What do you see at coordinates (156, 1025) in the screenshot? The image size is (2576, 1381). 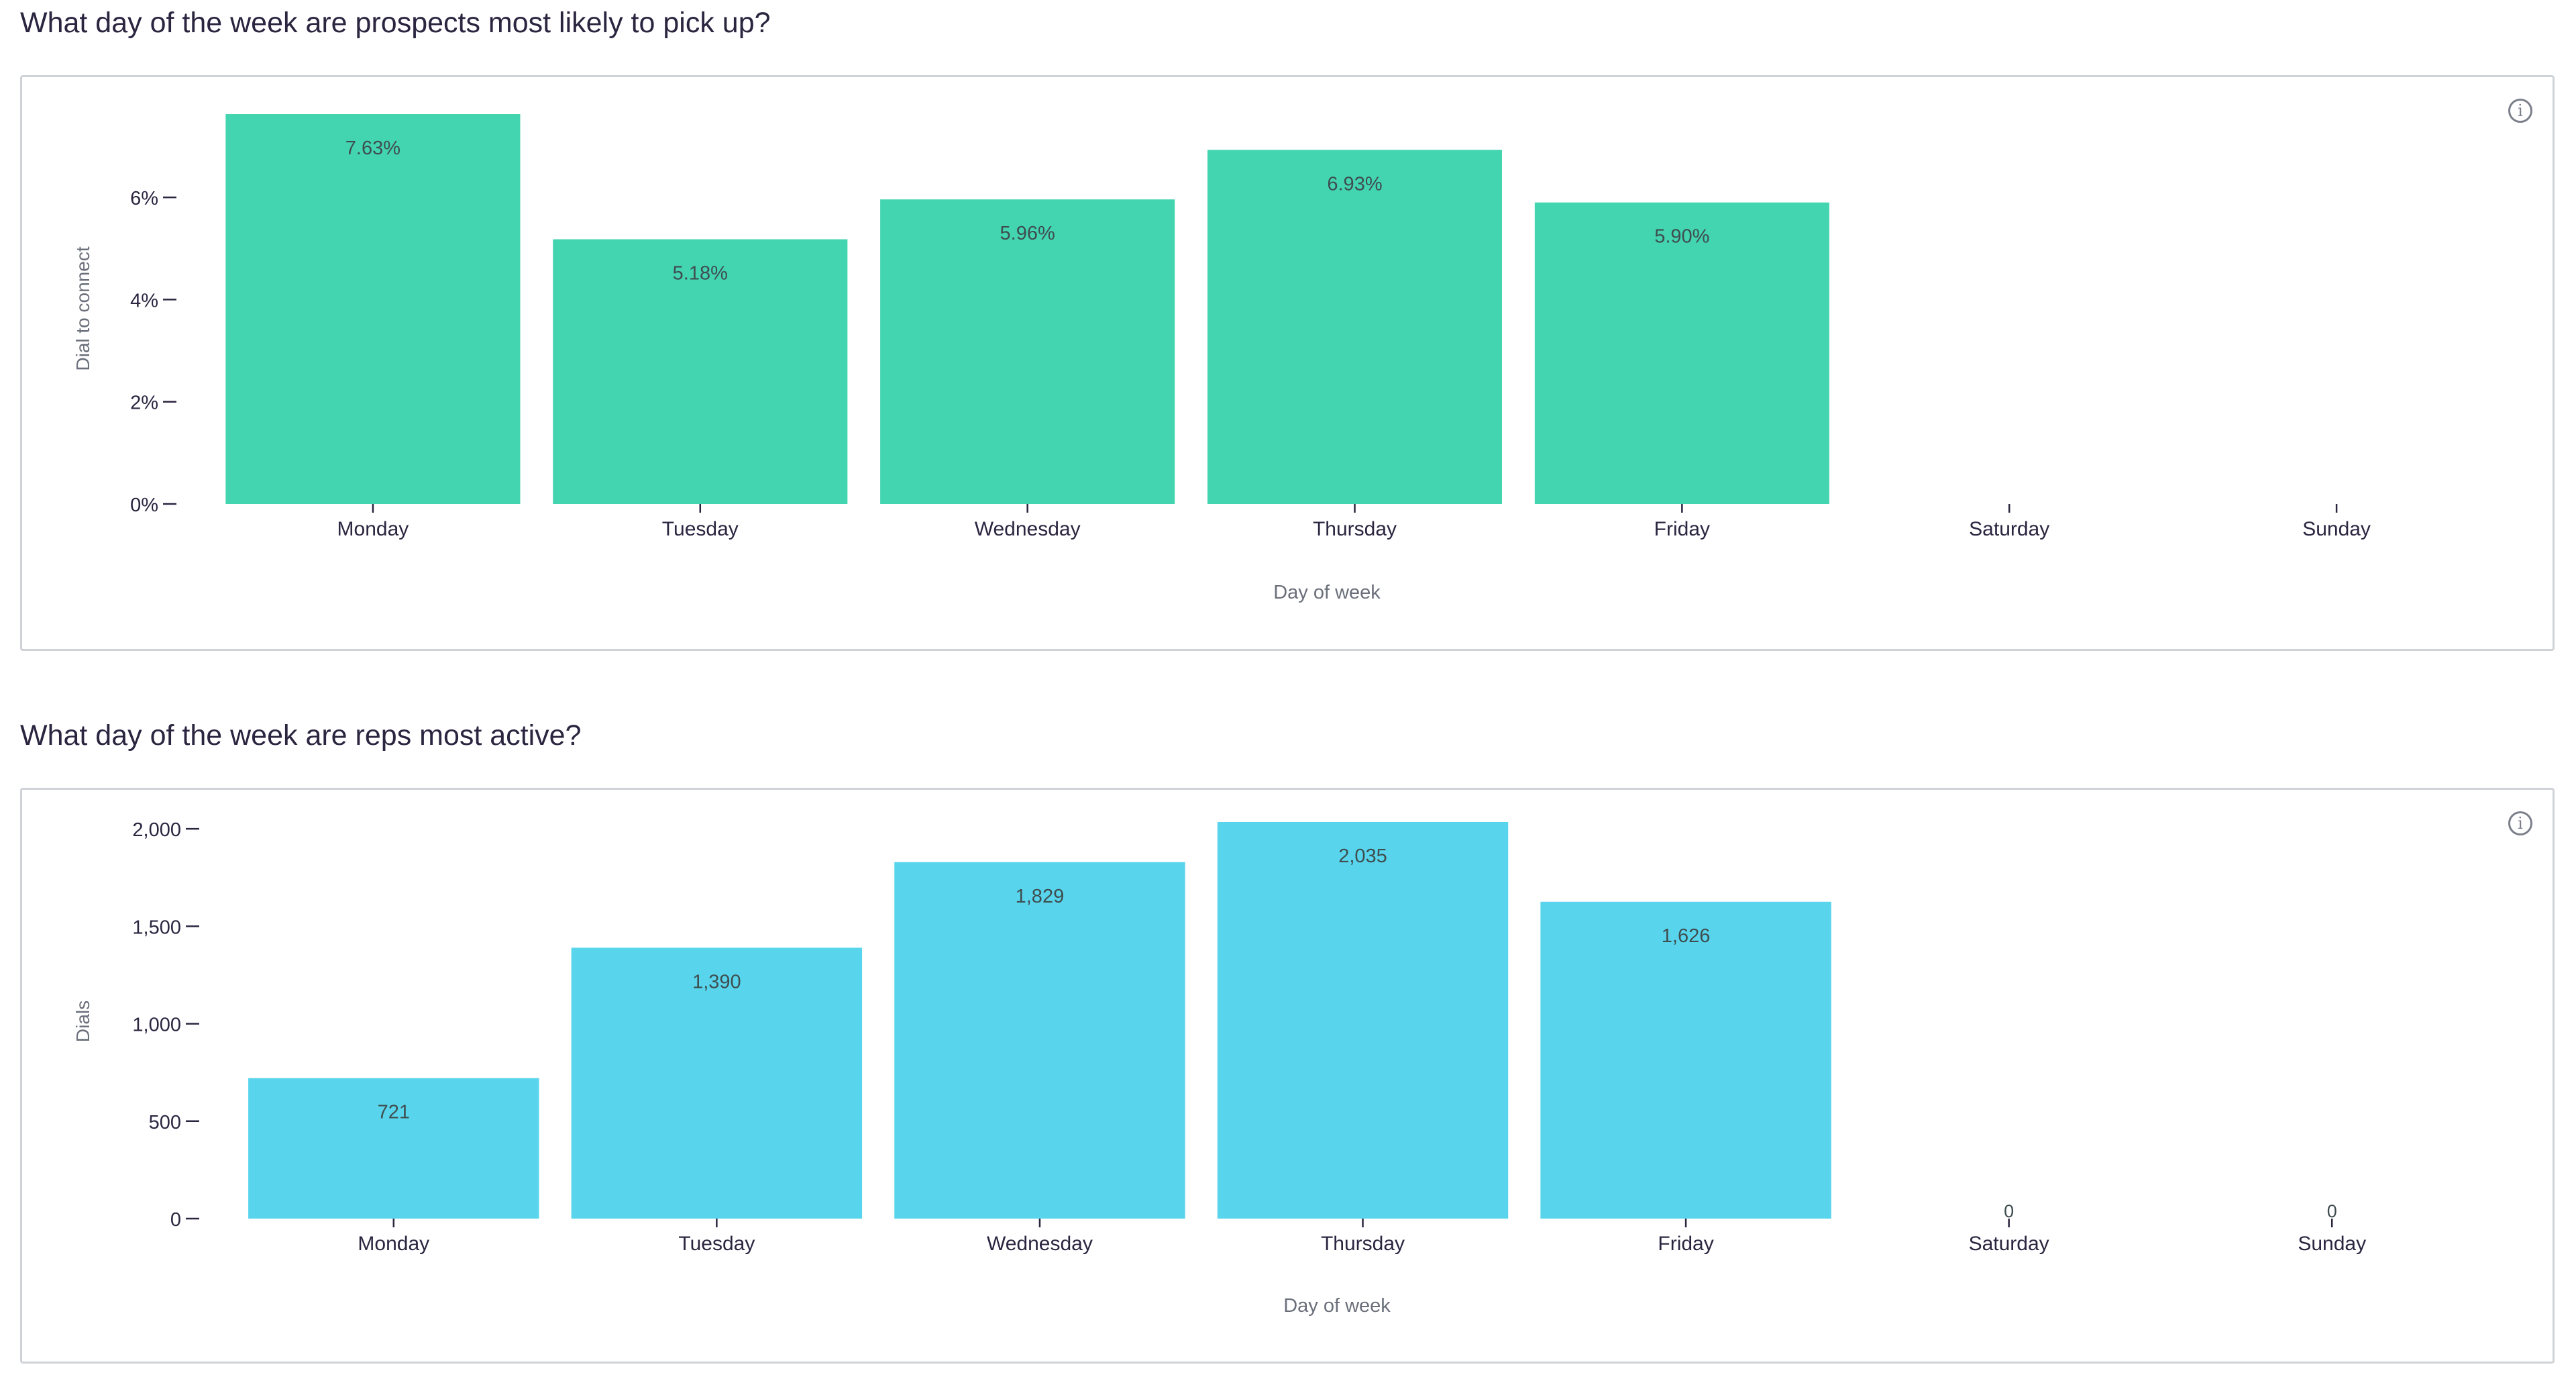 I see `y-tick-label: 1,000` at bounding box center [156, 1025].